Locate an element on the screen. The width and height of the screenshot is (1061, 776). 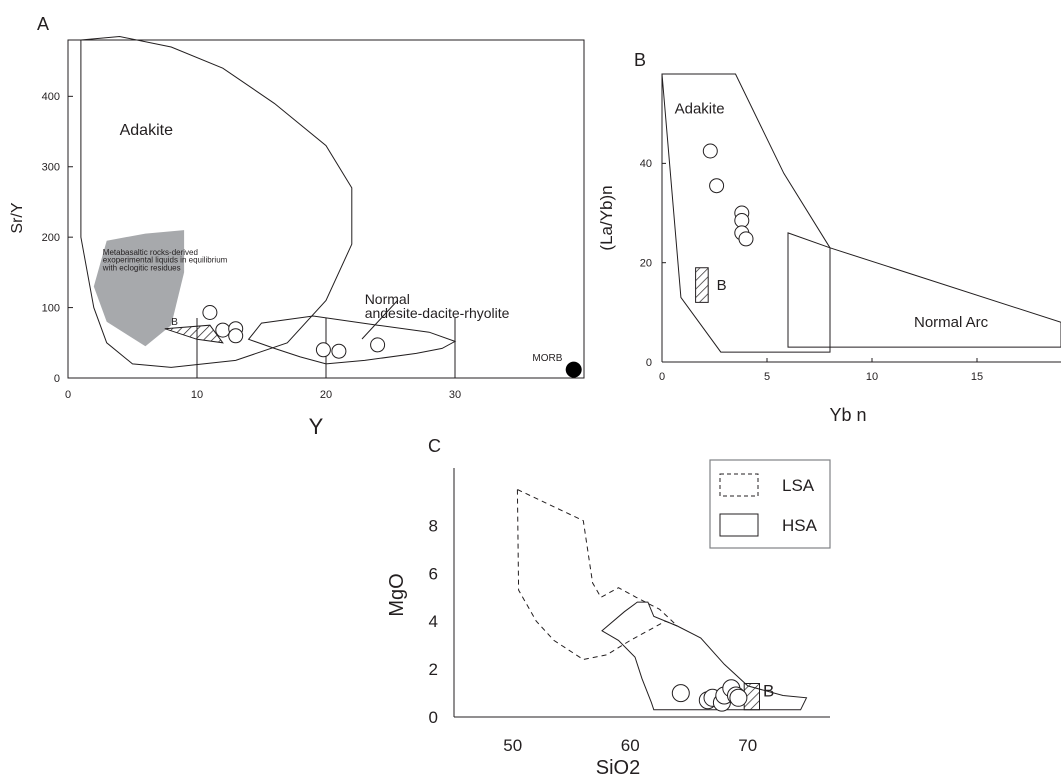
field-label: MORB is located at coordinates (547, 358).